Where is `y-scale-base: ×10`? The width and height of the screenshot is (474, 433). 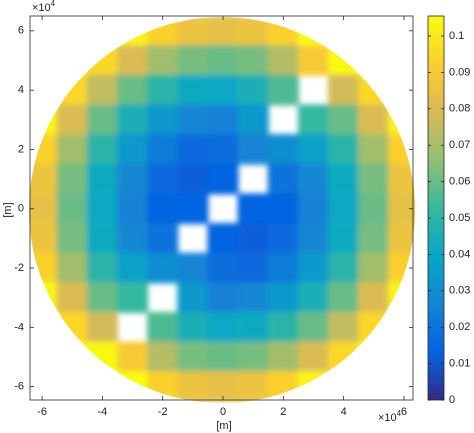 y-scale-base: ×10 is located at coordinates (41, 8).